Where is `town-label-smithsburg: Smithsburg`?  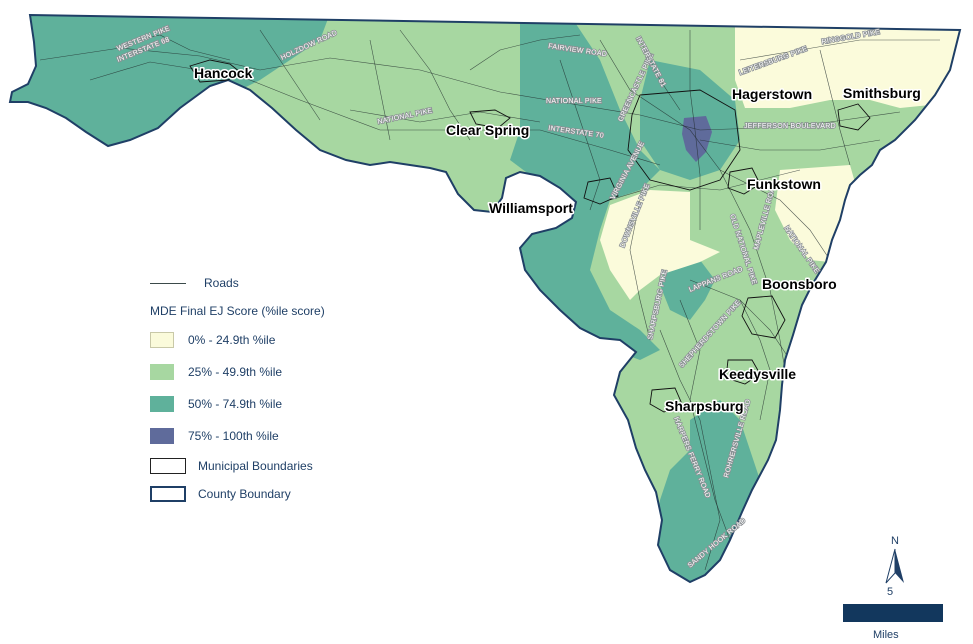
town-label-smithsburg: Smithsburg is located at coordinates (882, 93).